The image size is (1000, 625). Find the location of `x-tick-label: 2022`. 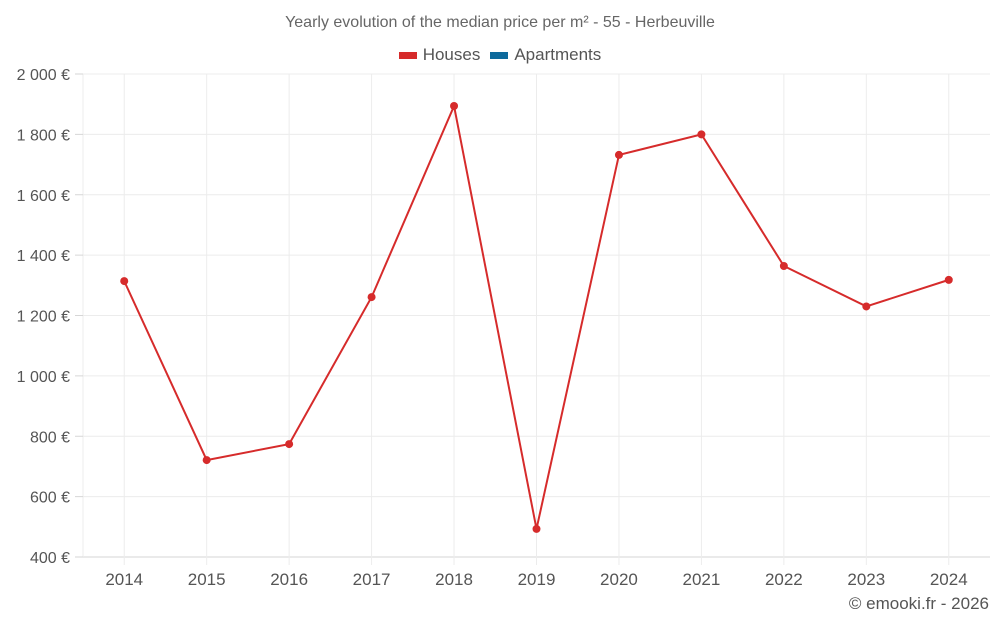

x-tick-label: 2022 is located at coordinates (784, 579).